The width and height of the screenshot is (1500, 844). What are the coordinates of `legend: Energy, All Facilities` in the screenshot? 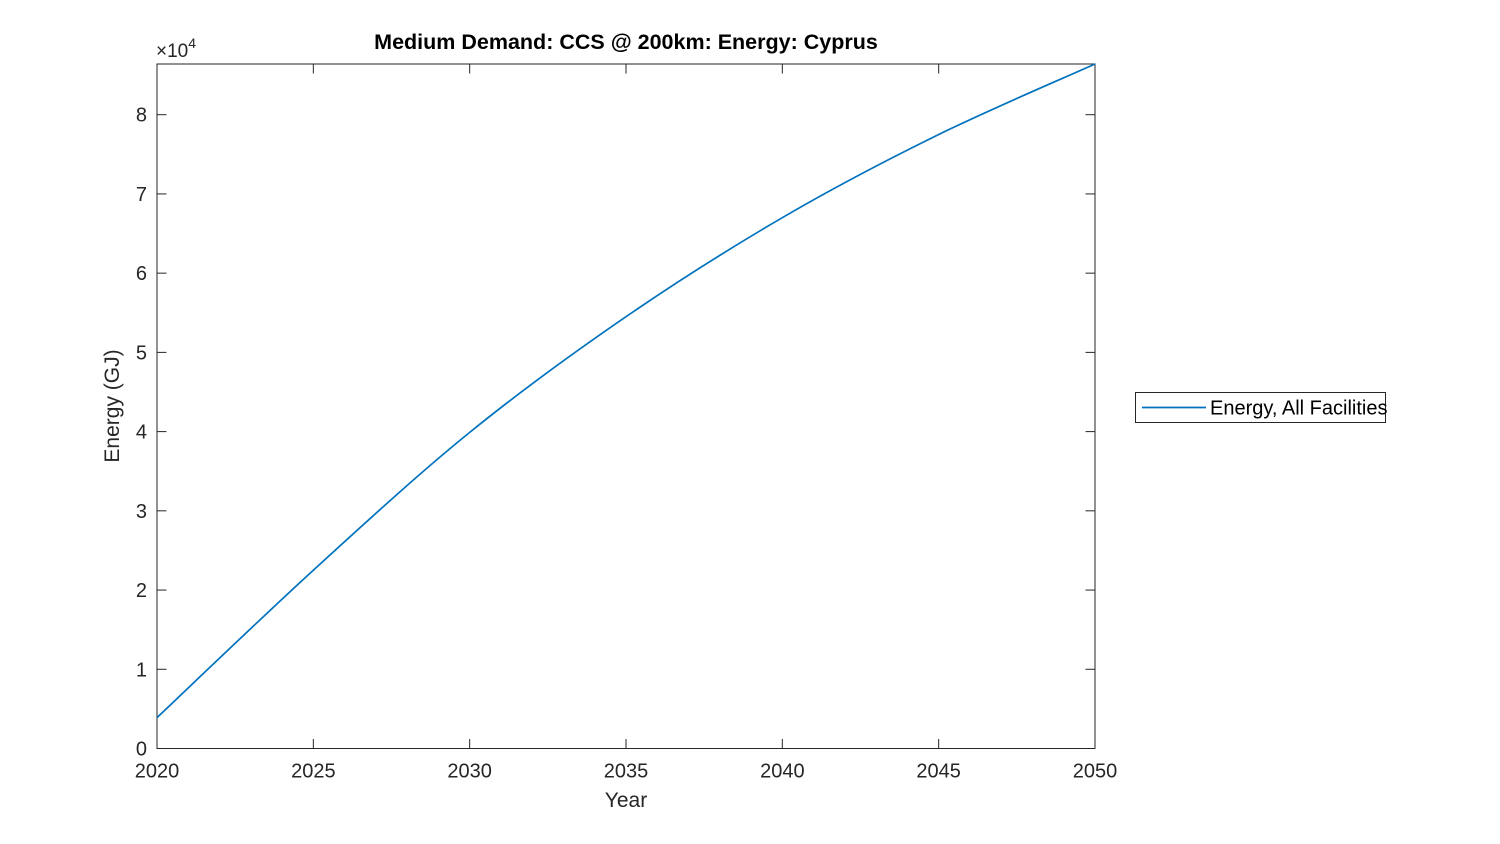 It's located at (1261, 407).